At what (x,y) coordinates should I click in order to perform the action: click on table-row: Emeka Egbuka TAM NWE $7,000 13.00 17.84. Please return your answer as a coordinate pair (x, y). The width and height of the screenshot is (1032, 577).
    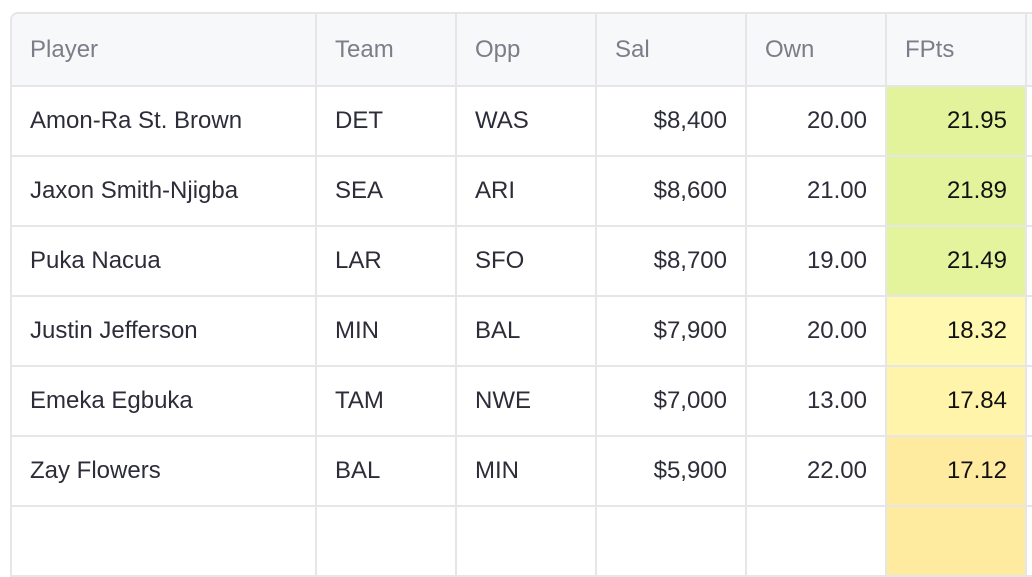
    Looking at the image, I should click on (522, 401).